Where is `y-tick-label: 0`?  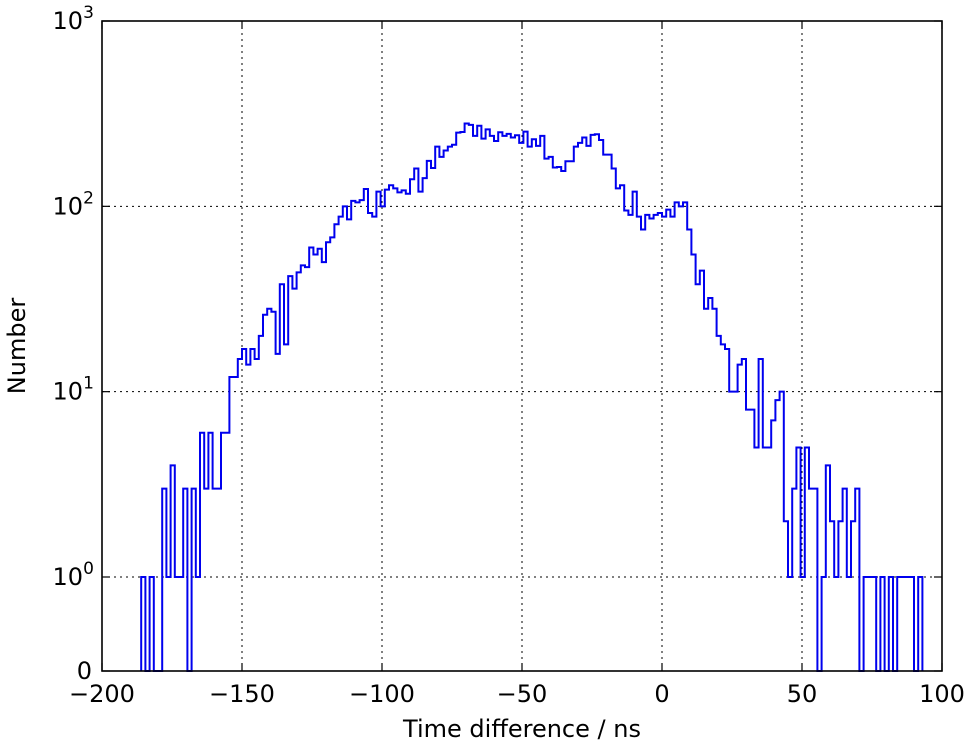
y-tick-label: 0 is located at coordinates (84, 671).